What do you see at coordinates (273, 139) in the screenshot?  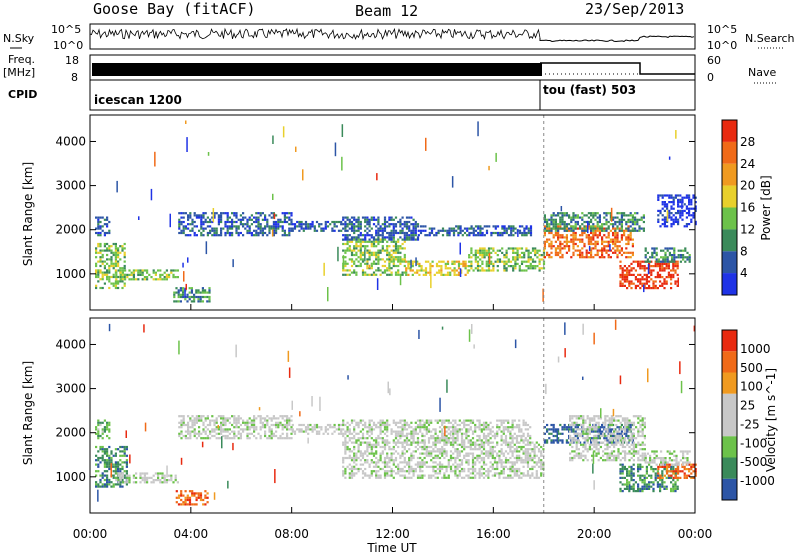 I see `echo-streak` at bounding box center [273, 139].